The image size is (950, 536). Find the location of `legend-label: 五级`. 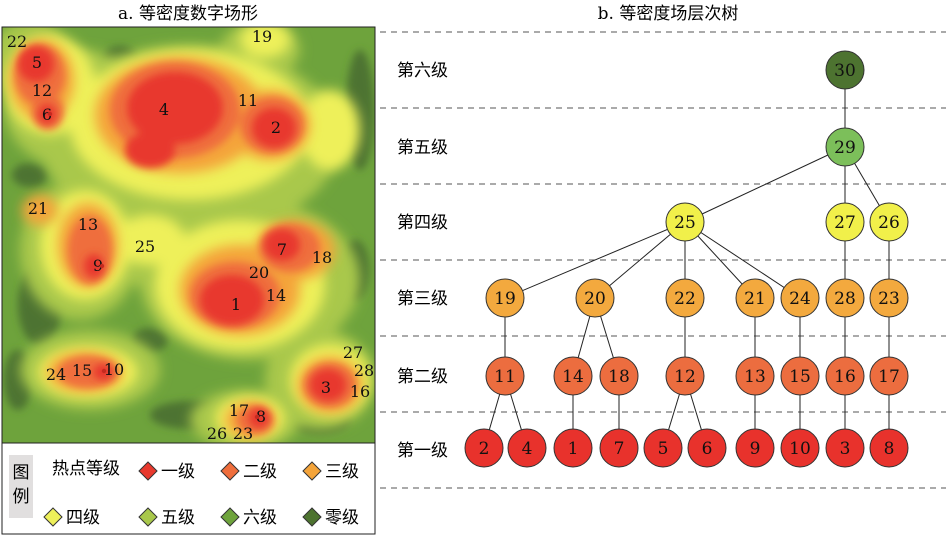

legend-label: 五级 is located at coordinates (178, 518).